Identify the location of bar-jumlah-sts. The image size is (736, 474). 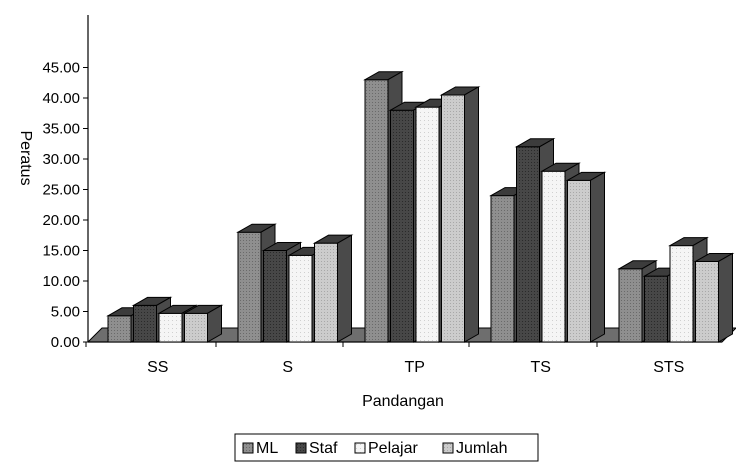
(714, 297).